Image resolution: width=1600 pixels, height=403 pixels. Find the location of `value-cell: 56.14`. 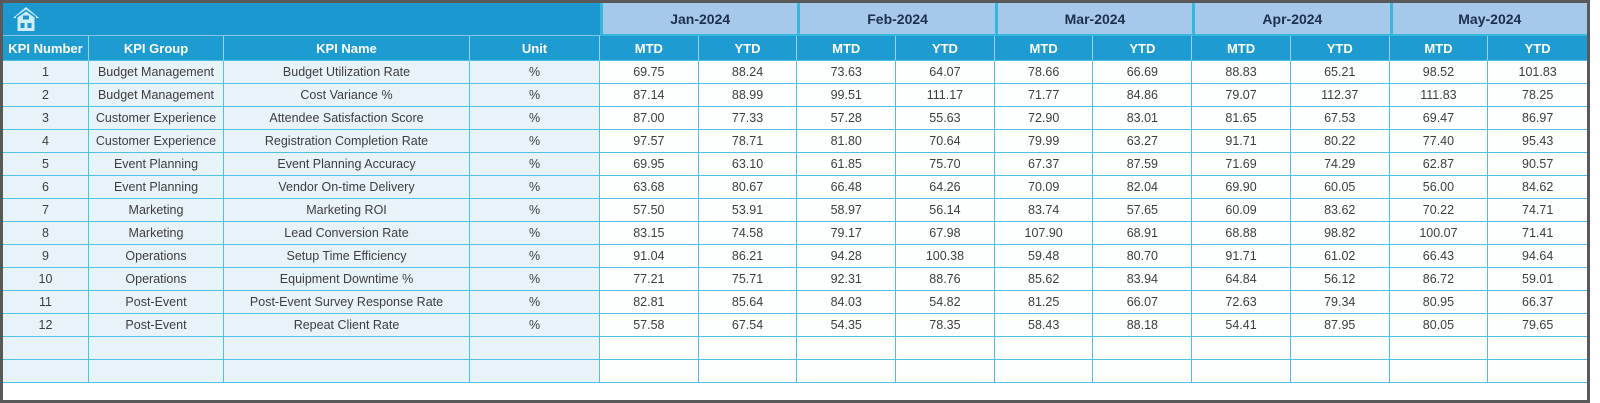

value-cell: 56.14 is located at coordinates (945, 210).